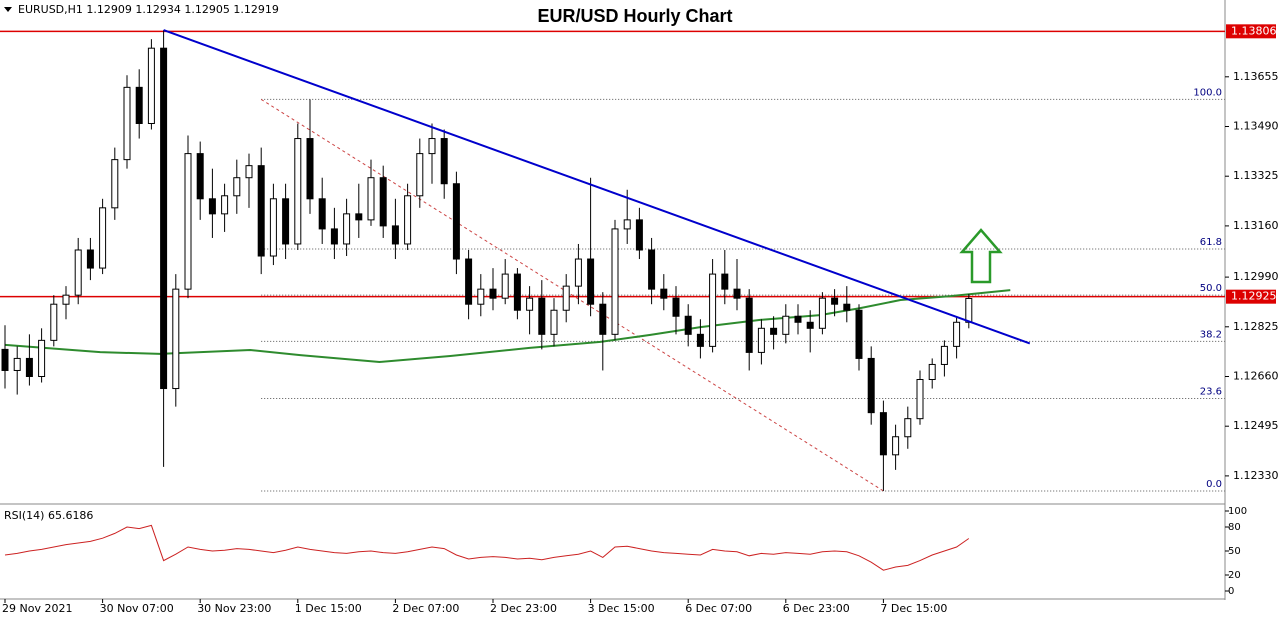 The height and width of the screenshot is (623, 1280). I want to click on x-tick-label: 3 Dec 15:00, so click(621, 608).